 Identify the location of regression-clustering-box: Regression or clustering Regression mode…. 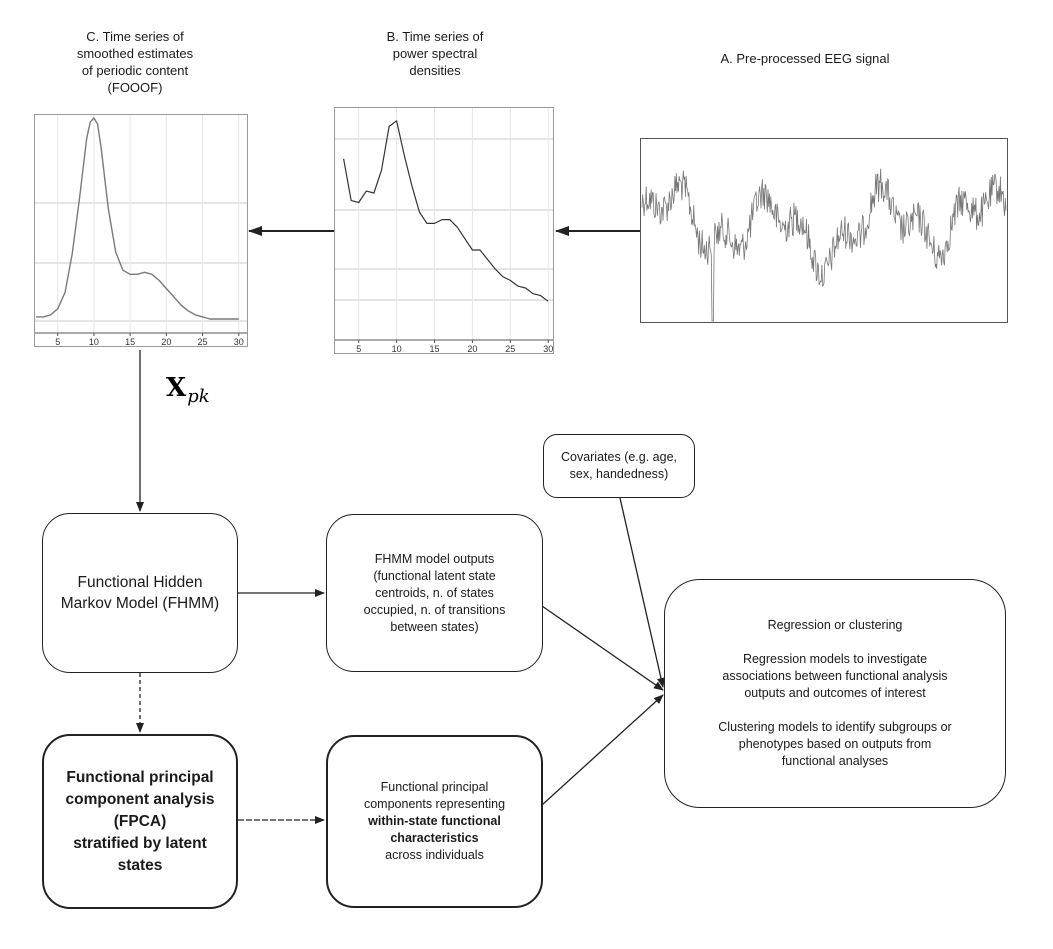
(835, 693).